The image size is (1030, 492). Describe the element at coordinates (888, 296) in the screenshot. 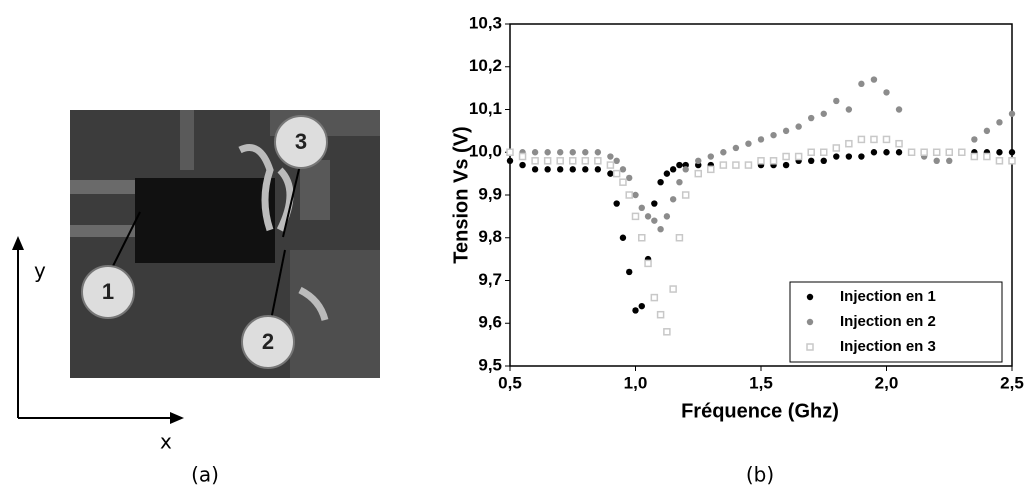

I see `legend-label: Injection en 1` at that location.